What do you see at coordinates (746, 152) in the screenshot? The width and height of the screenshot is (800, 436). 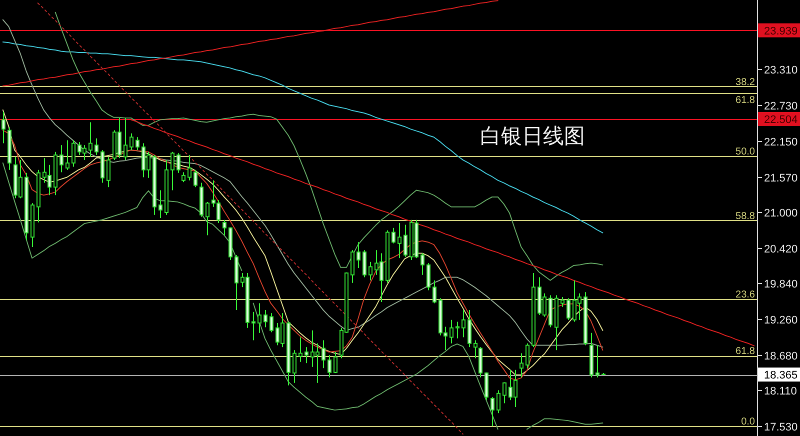 I see `annotation: 50.0` at bounding box center [746, 152].